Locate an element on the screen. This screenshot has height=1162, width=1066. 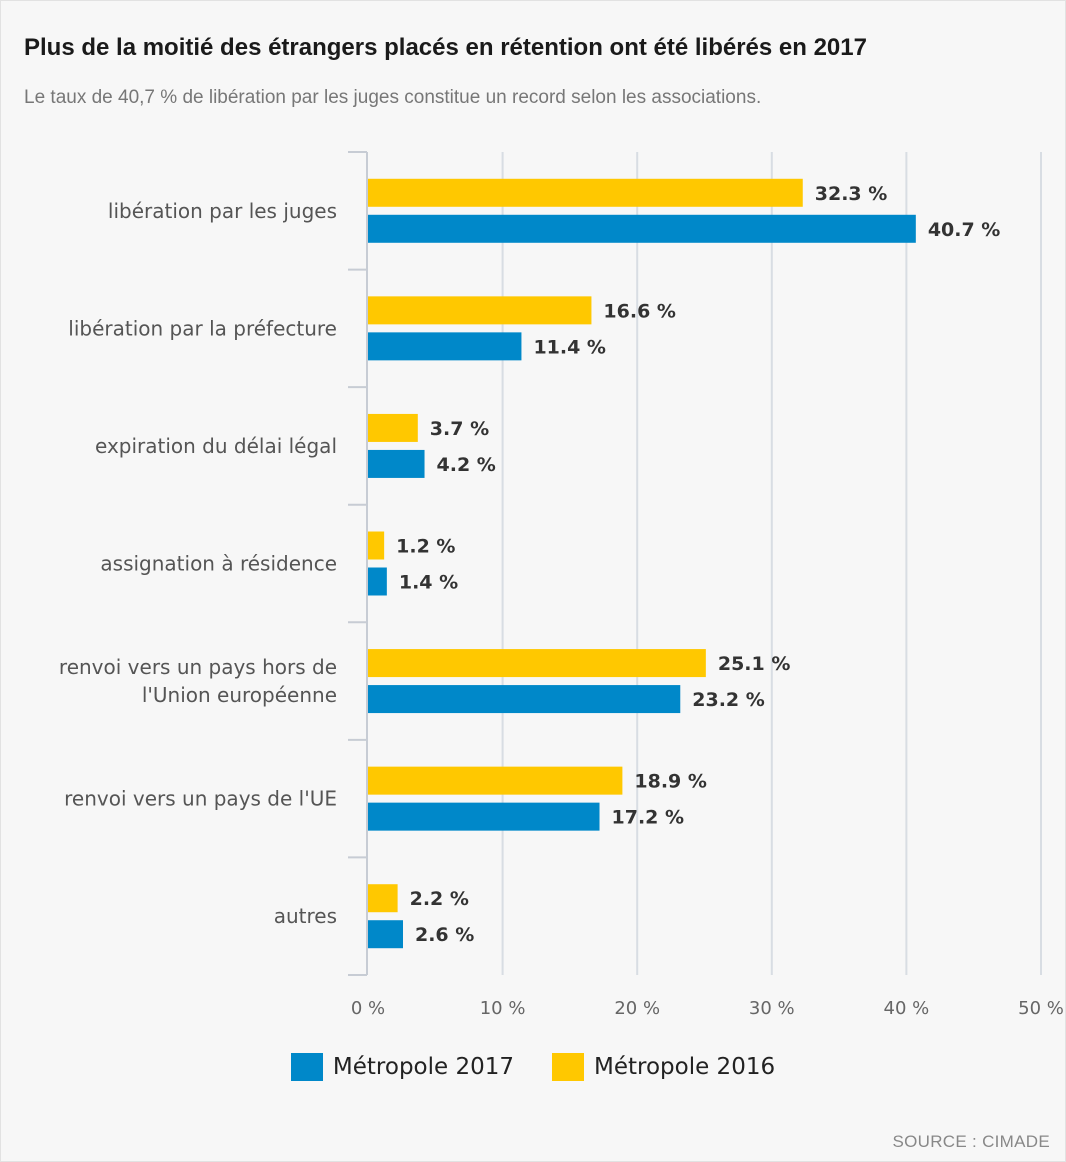
category-label: assignation à résidence is located at coordinates (218, 564).